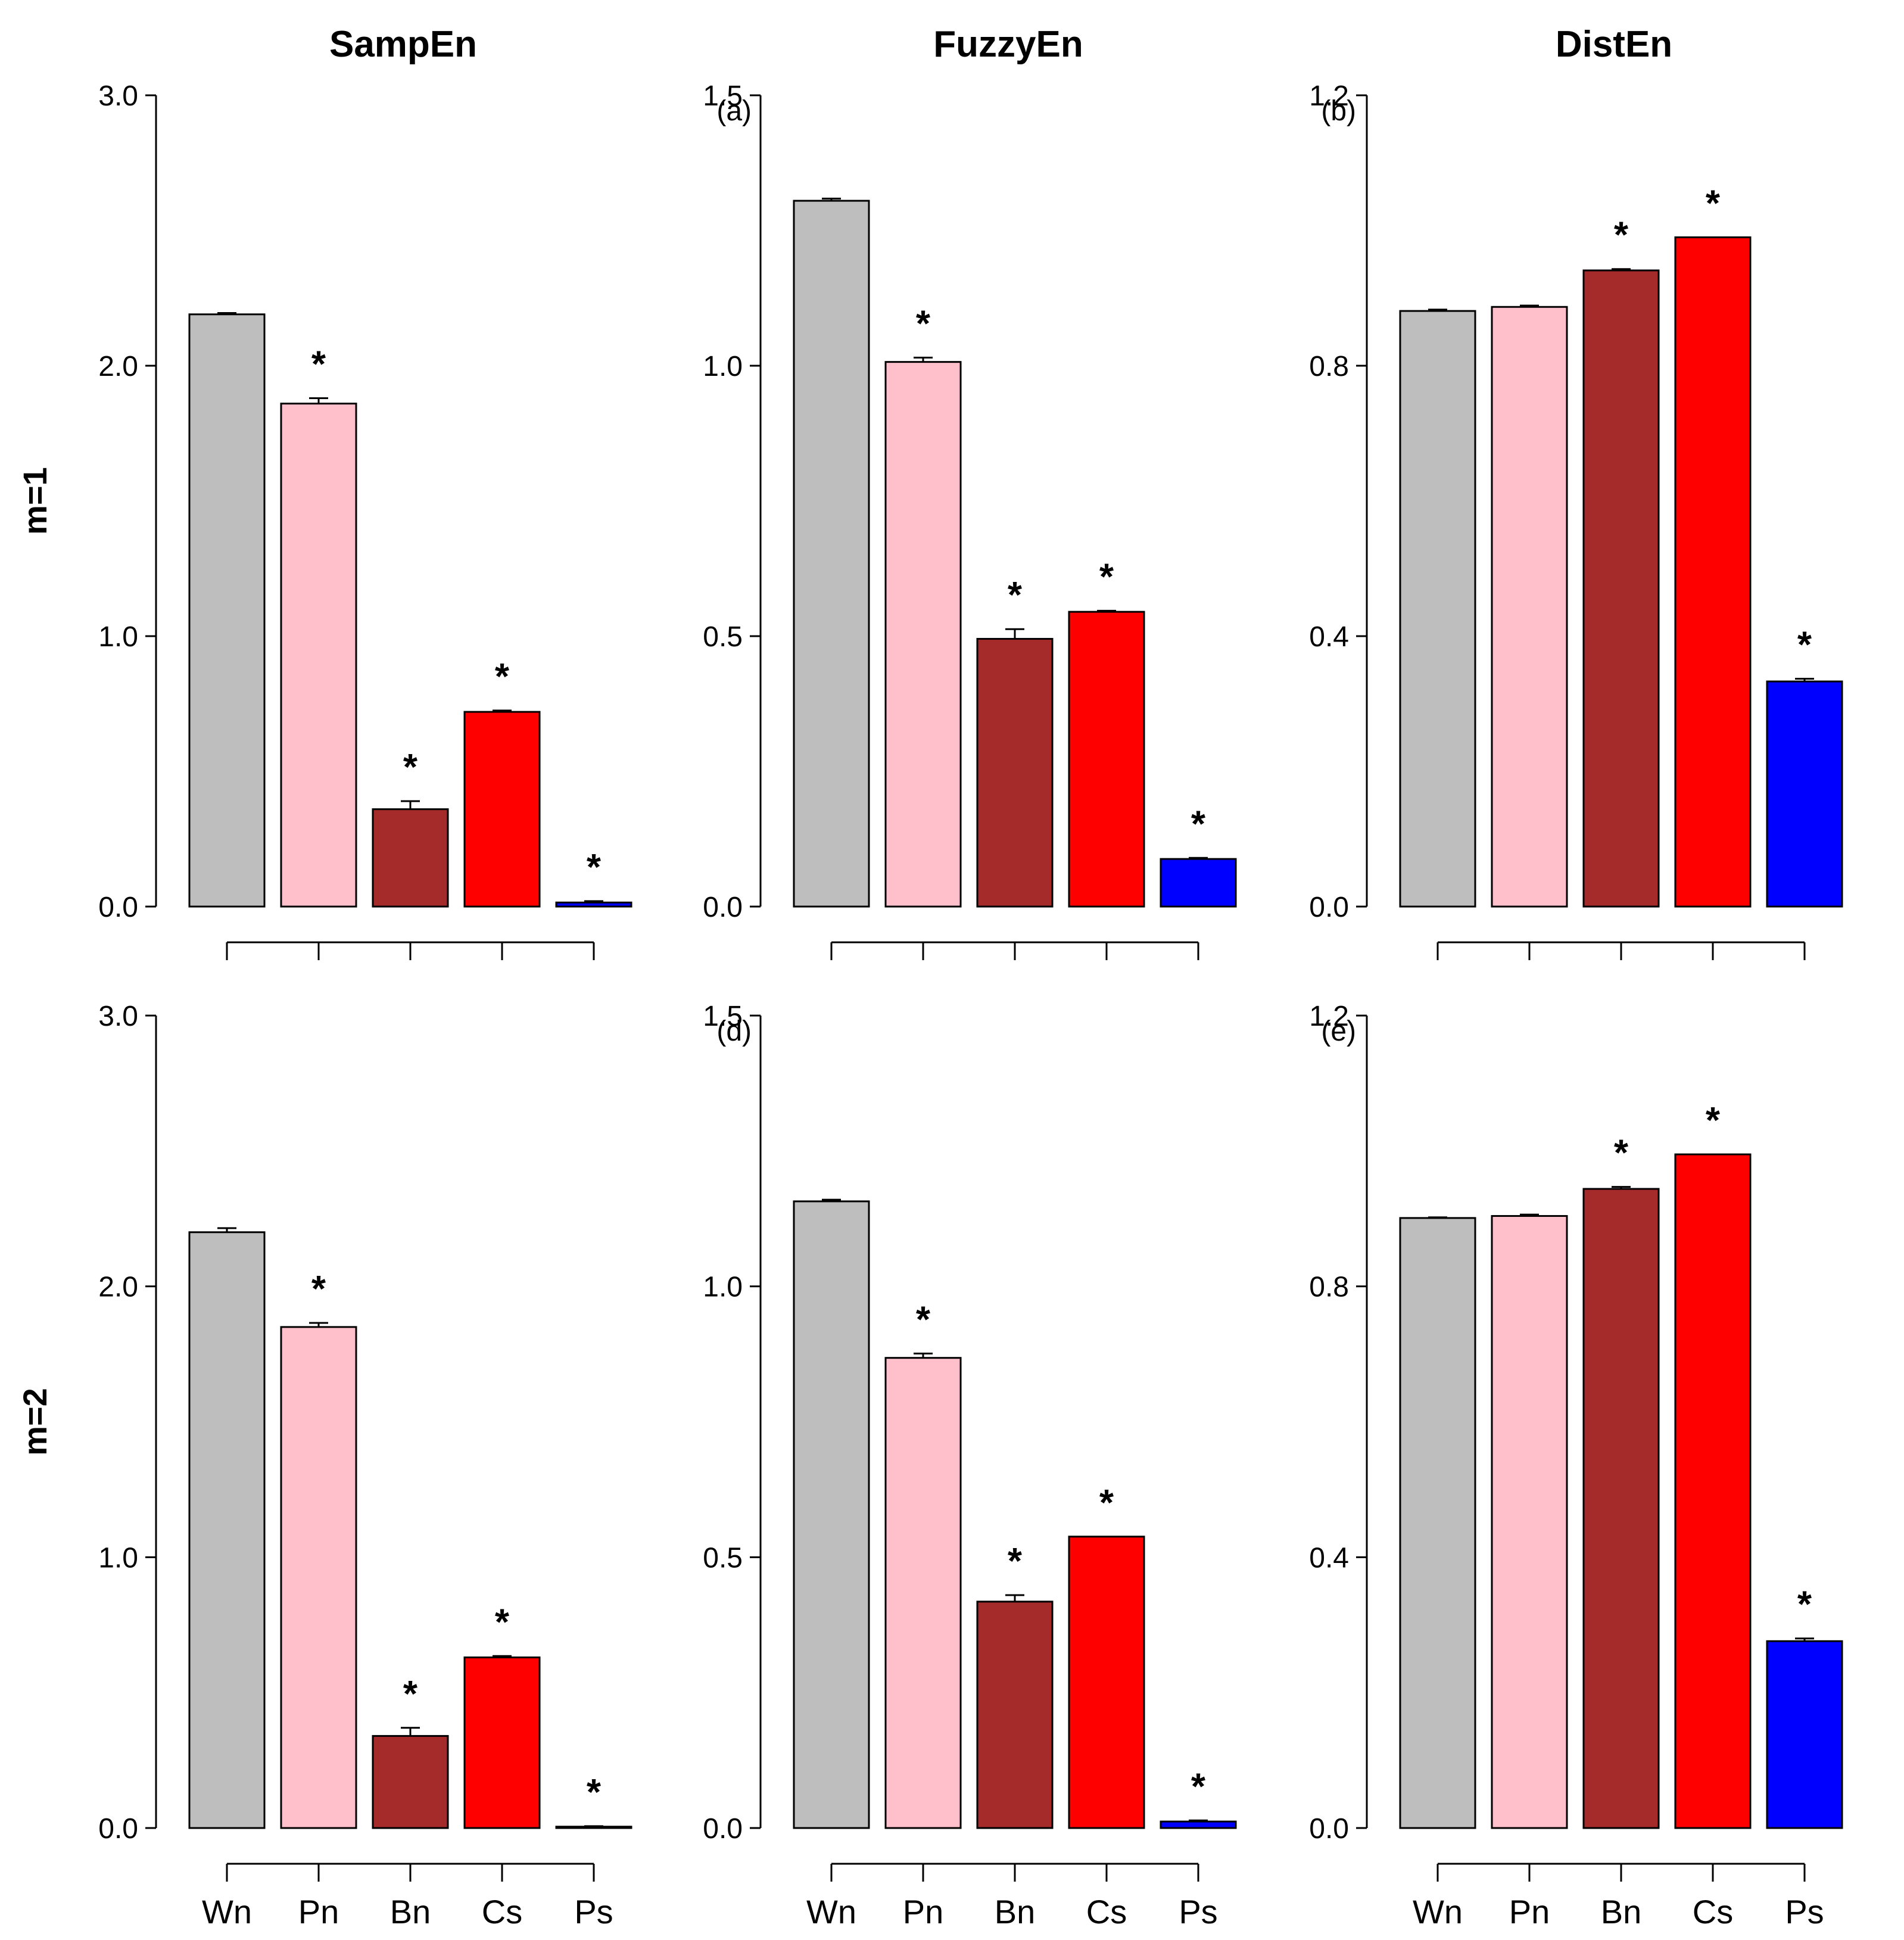 This screenshot has height=1940, width=1904. I want to click on row-label-m2: m=2, so click(35, 1422).